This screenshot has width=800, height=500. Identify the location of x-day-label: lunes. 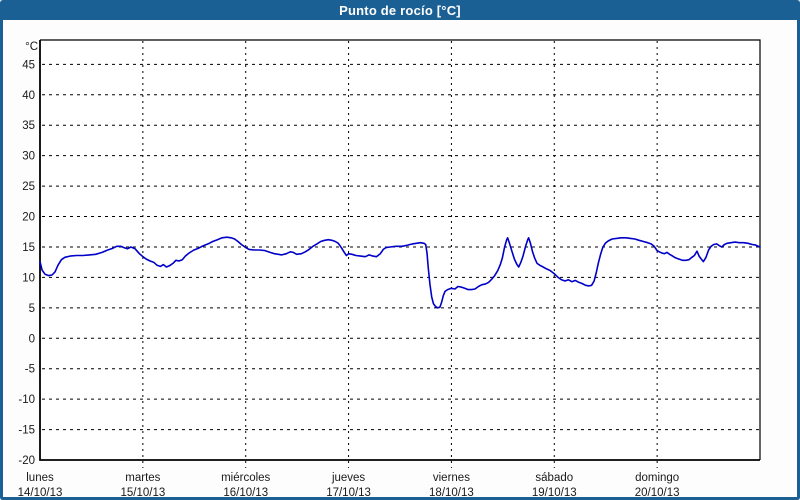
(40, 478).